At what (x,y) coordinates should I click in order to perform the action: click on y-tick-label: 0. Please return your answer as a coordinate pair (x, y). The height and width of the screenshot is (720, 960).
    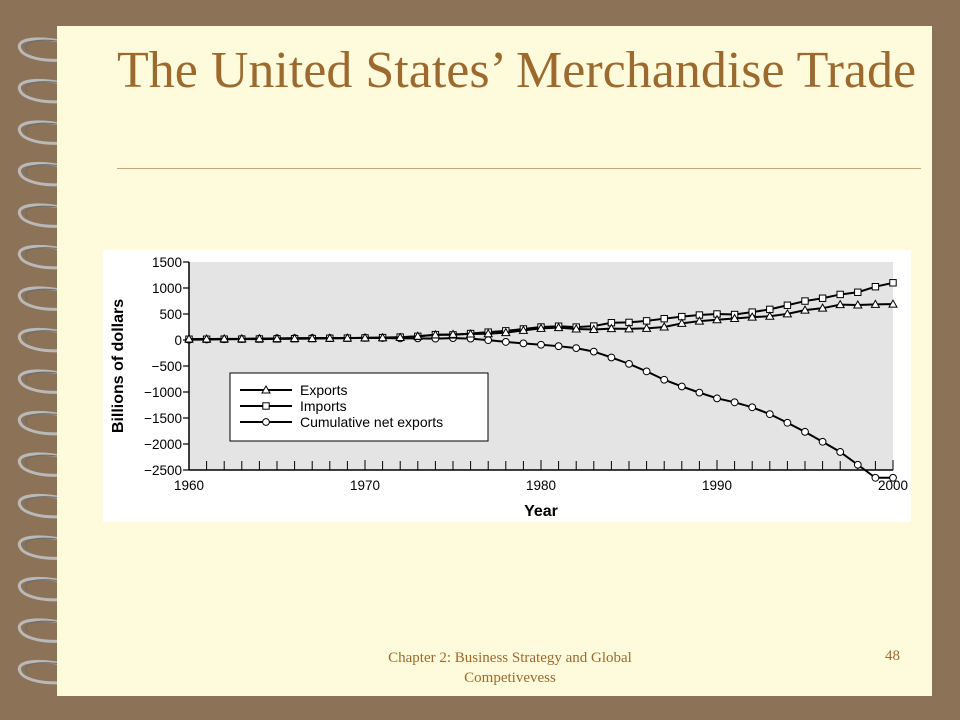
    Looking at the image, I should click on (178, 340).